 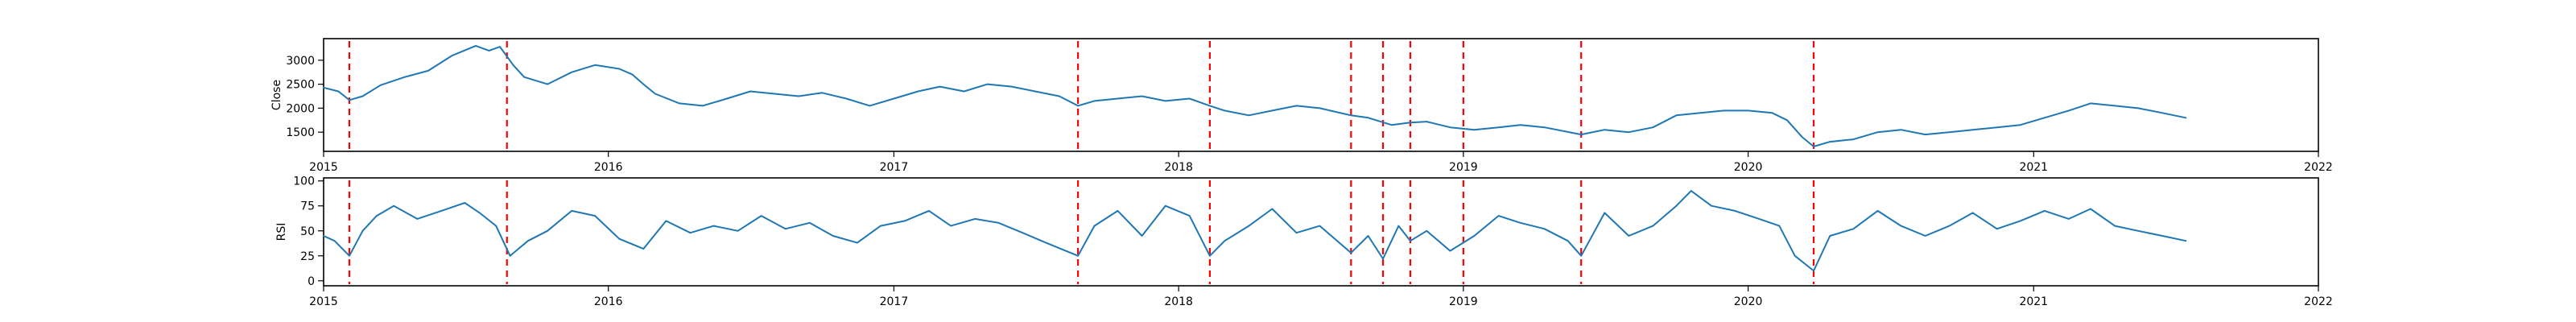 What do you see at coordinates (1321, 297) in the screenshot?
I see `rsi-x-ticks: 2015 2016 2017 2018 2019 2020 2021 2022` at bounding box center [1321, 297].